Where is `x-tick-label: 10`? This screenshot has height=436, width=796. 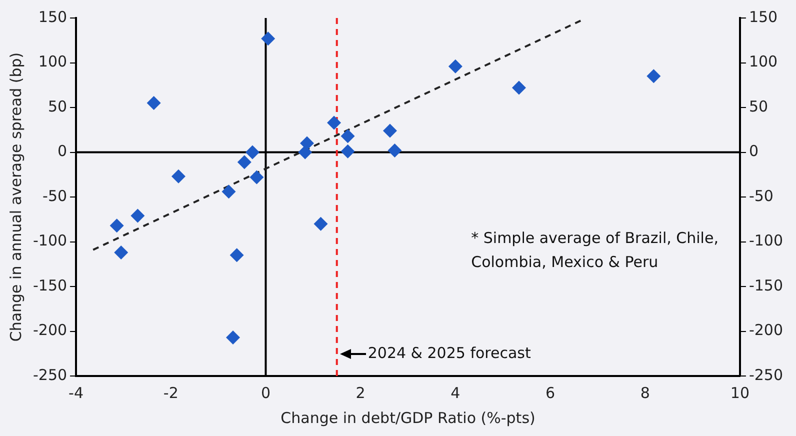
x-tick-label: 10 is located at coordinates (740, 393).